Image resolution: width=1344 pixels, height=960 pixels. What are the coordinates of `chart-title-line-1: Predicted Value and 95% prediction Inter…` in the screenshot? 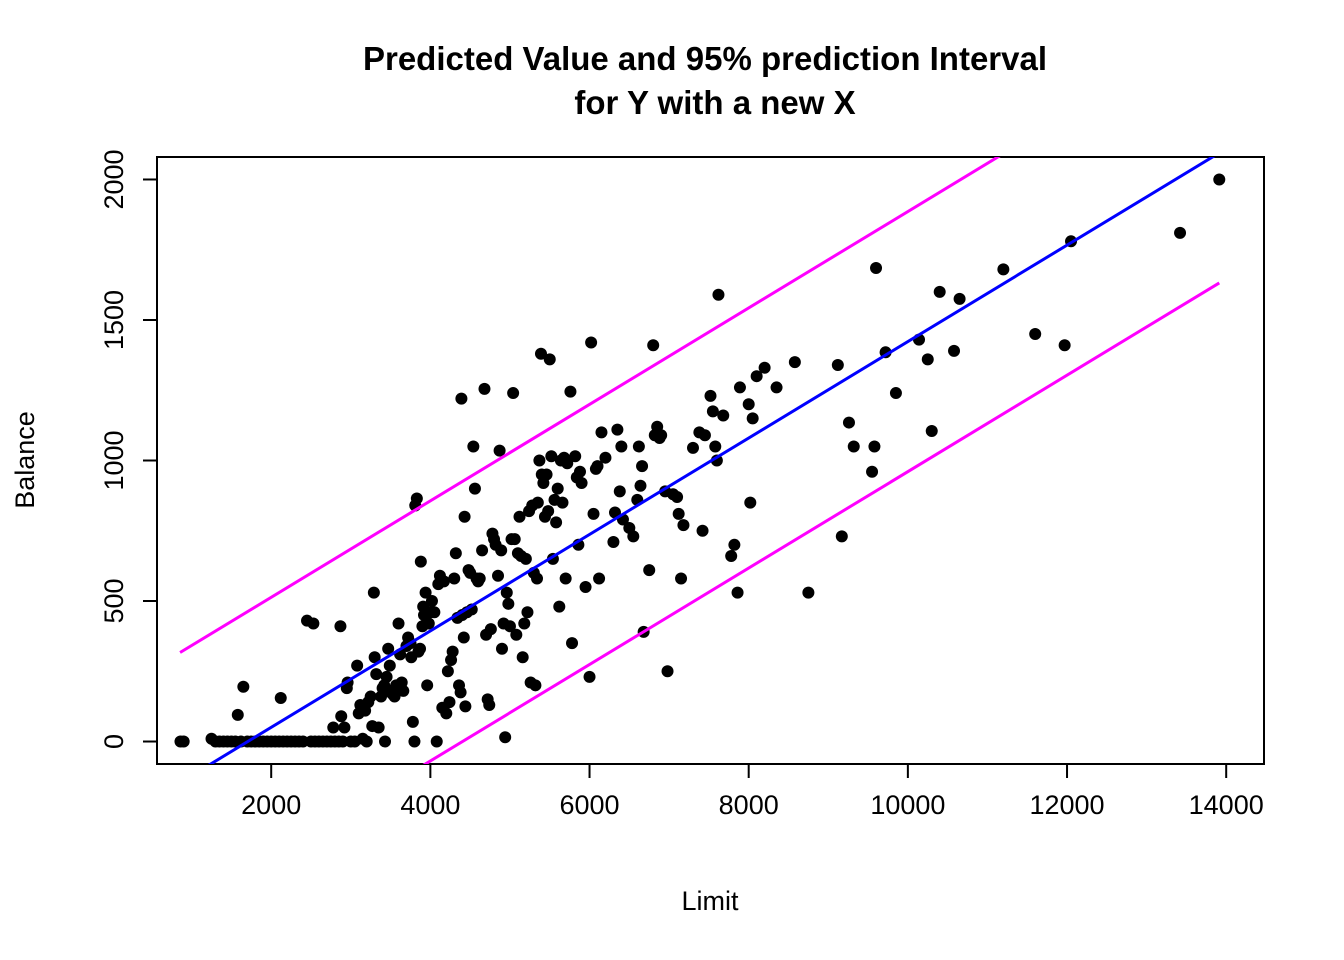 It's located at (705, 58).